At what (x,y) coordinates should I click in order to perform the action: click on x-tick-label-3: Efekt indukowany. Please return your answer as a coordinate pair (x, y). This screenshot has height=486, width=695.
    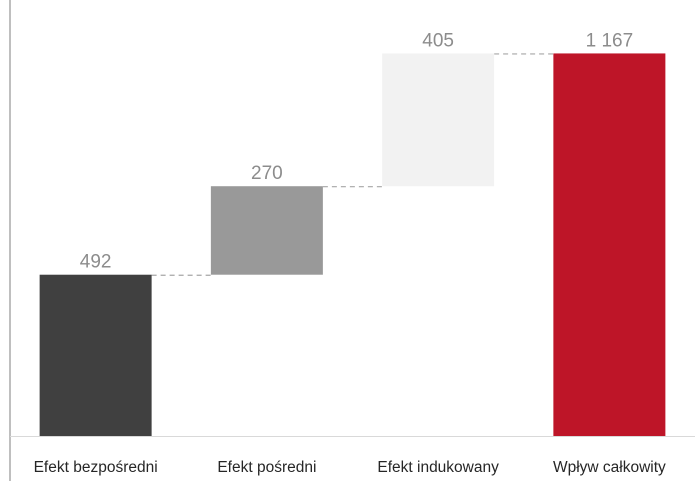
    Looking at the image, I should click on (438, 467).